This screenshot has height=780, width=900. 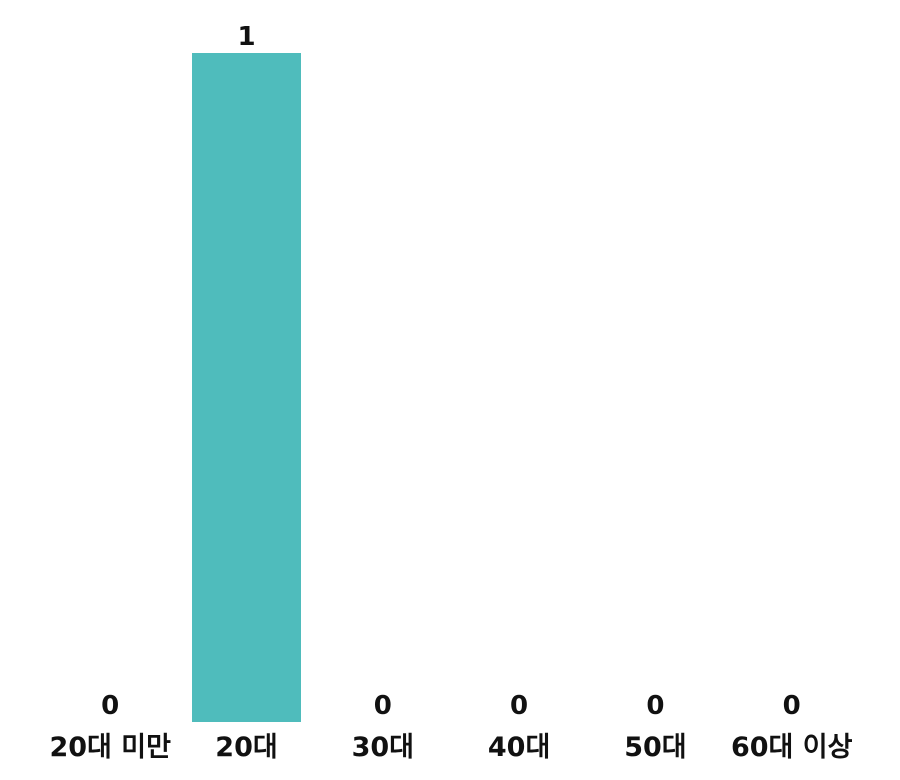 What do you see at coordinates (383, 747) in the screenshot?
I see `category-label-2: 30대` at bounding box center [383, 747].